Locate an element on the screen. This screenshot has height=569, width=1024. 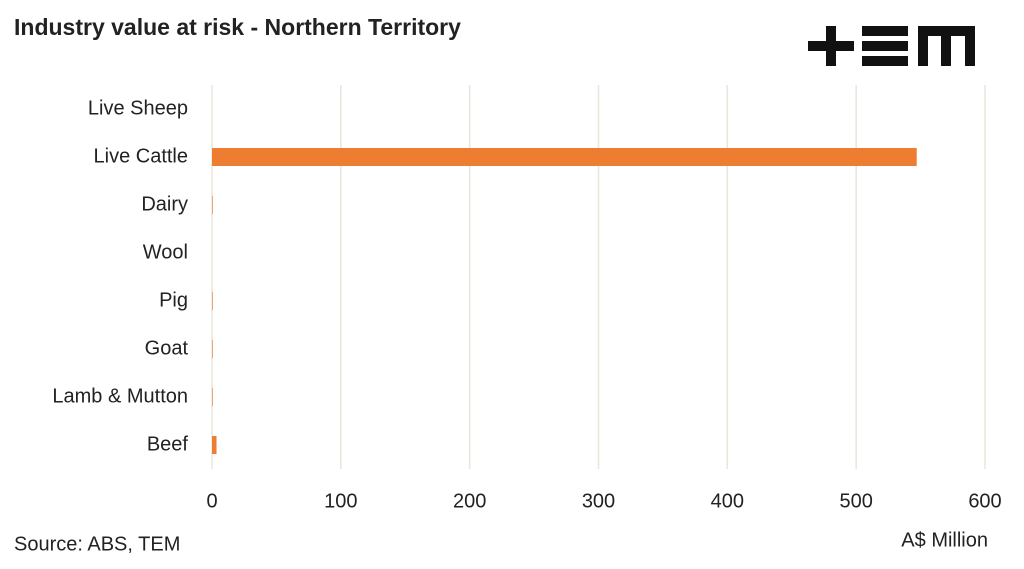
y-tick-label: Goat is located at coordinates (167, 348).